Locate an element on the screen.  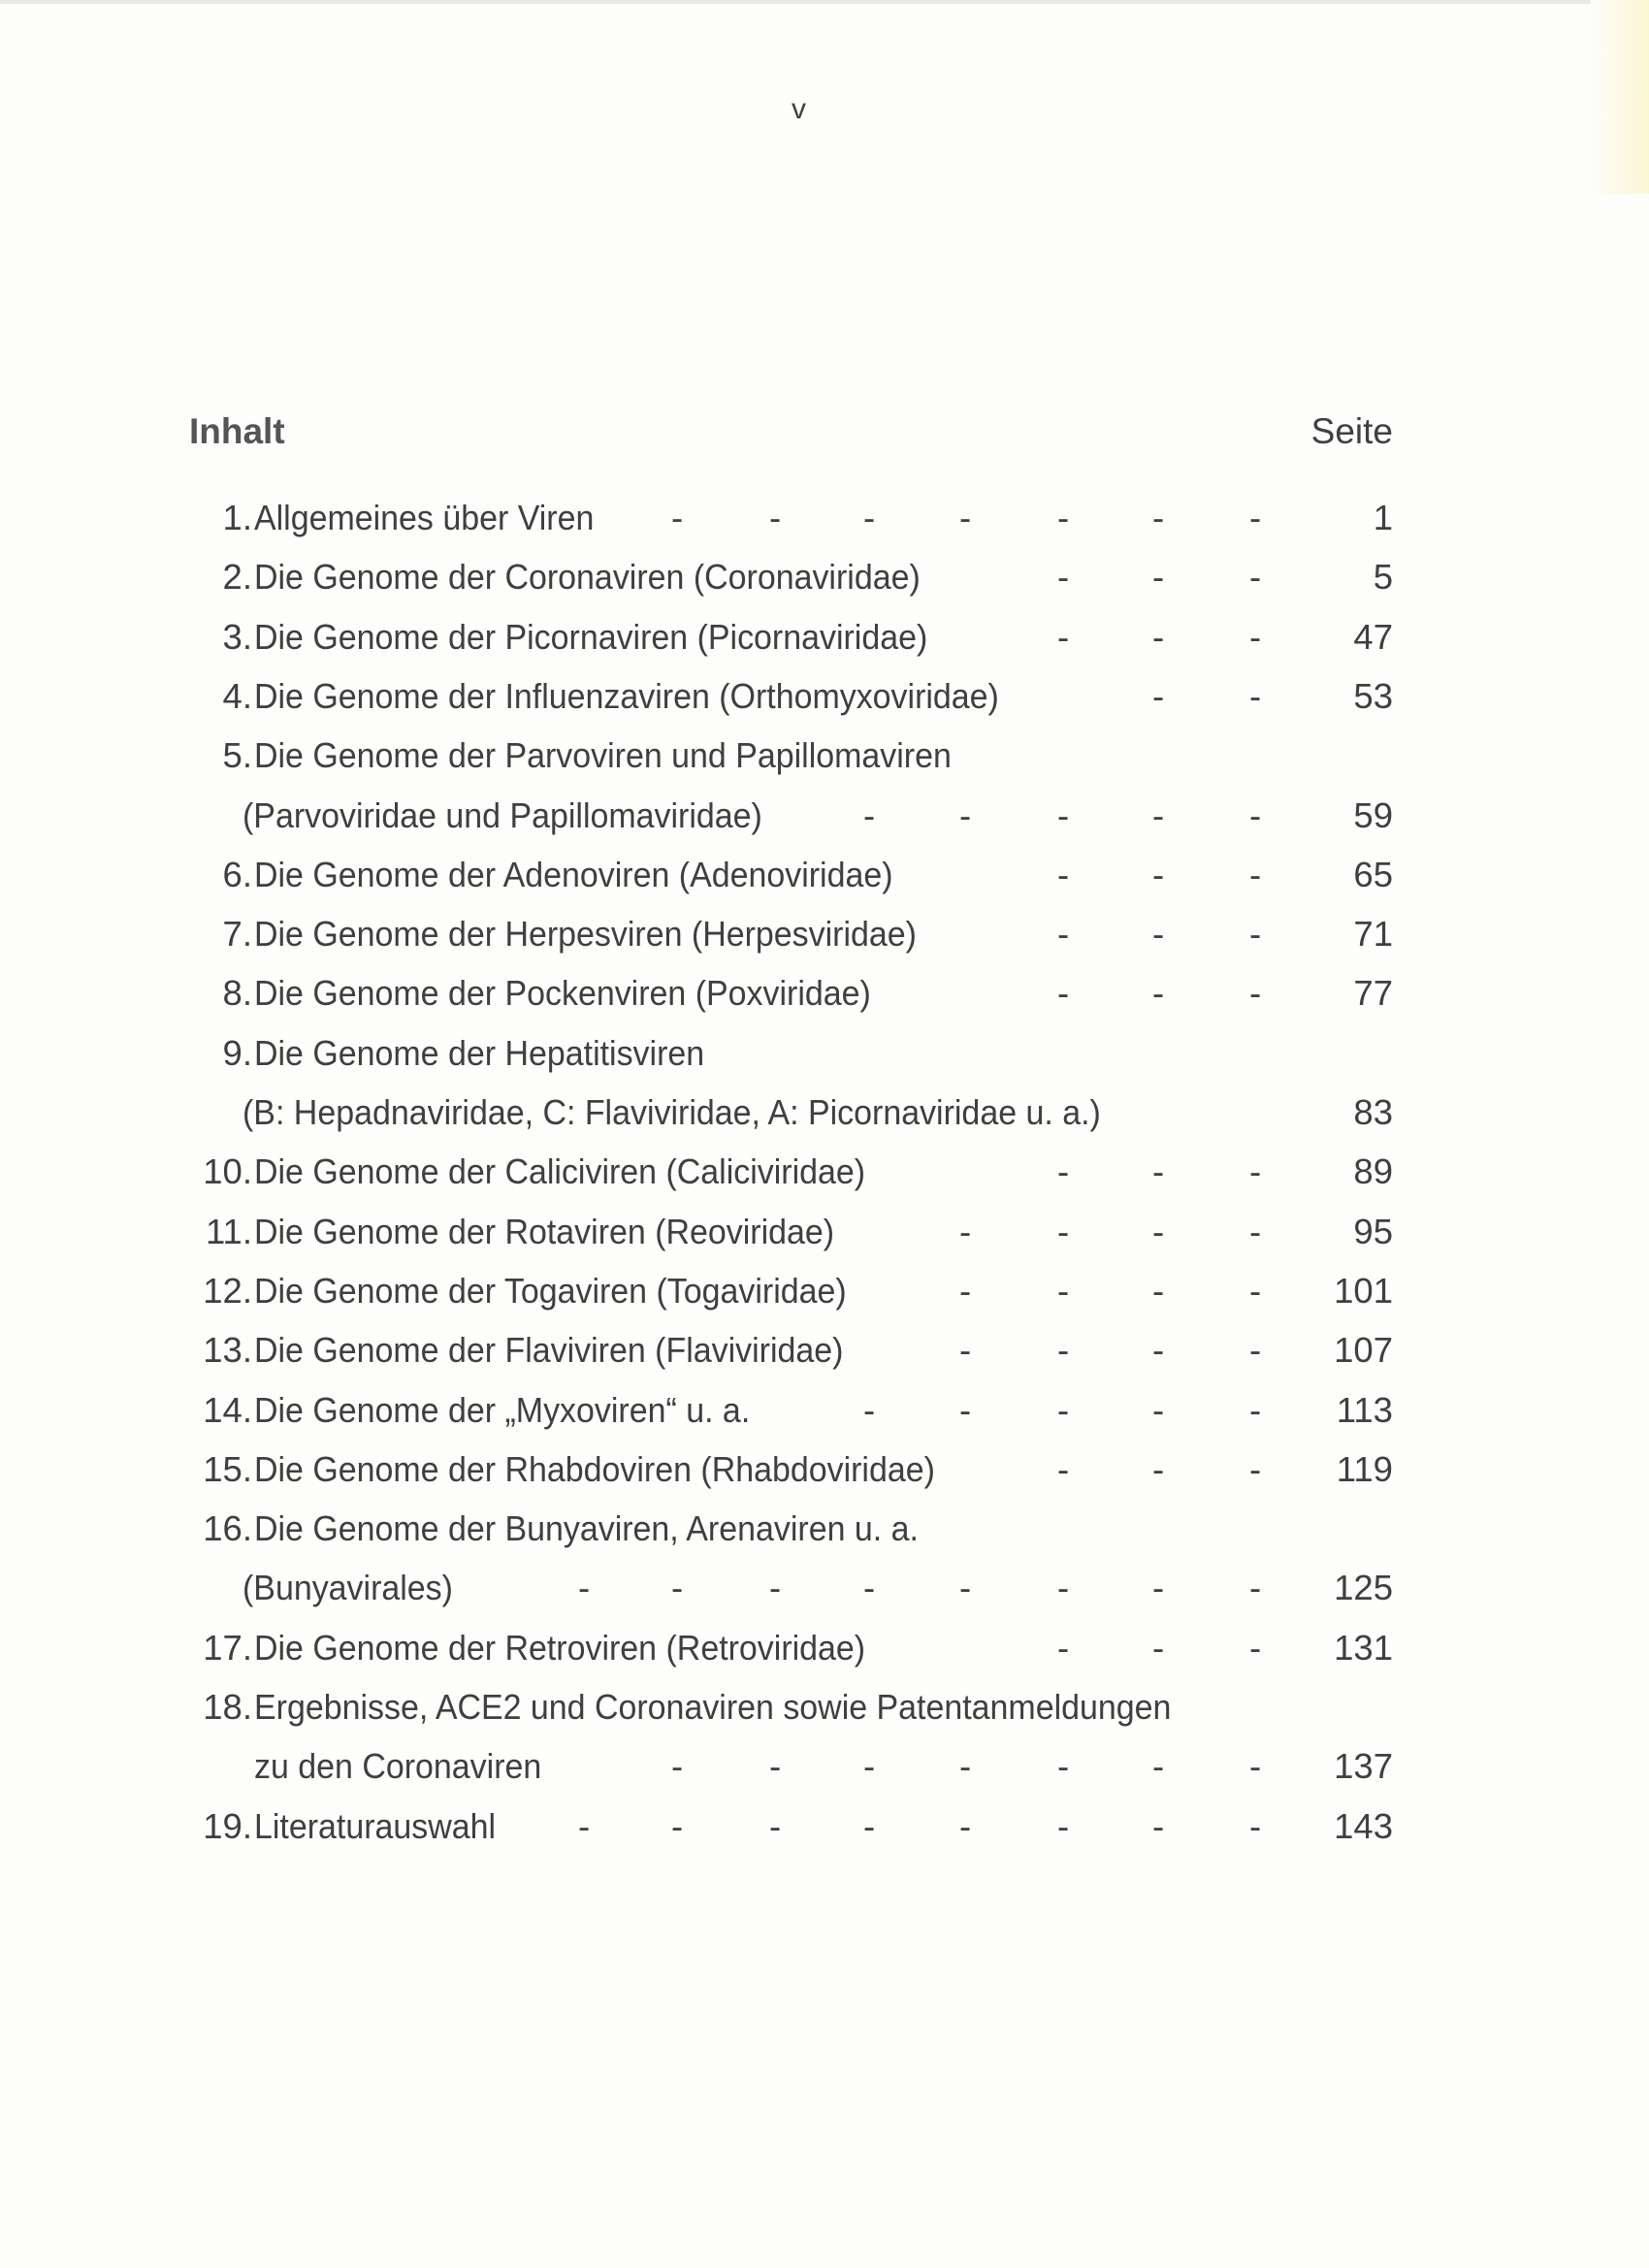
entry-number: 2. is located at coordinates (237, 577).